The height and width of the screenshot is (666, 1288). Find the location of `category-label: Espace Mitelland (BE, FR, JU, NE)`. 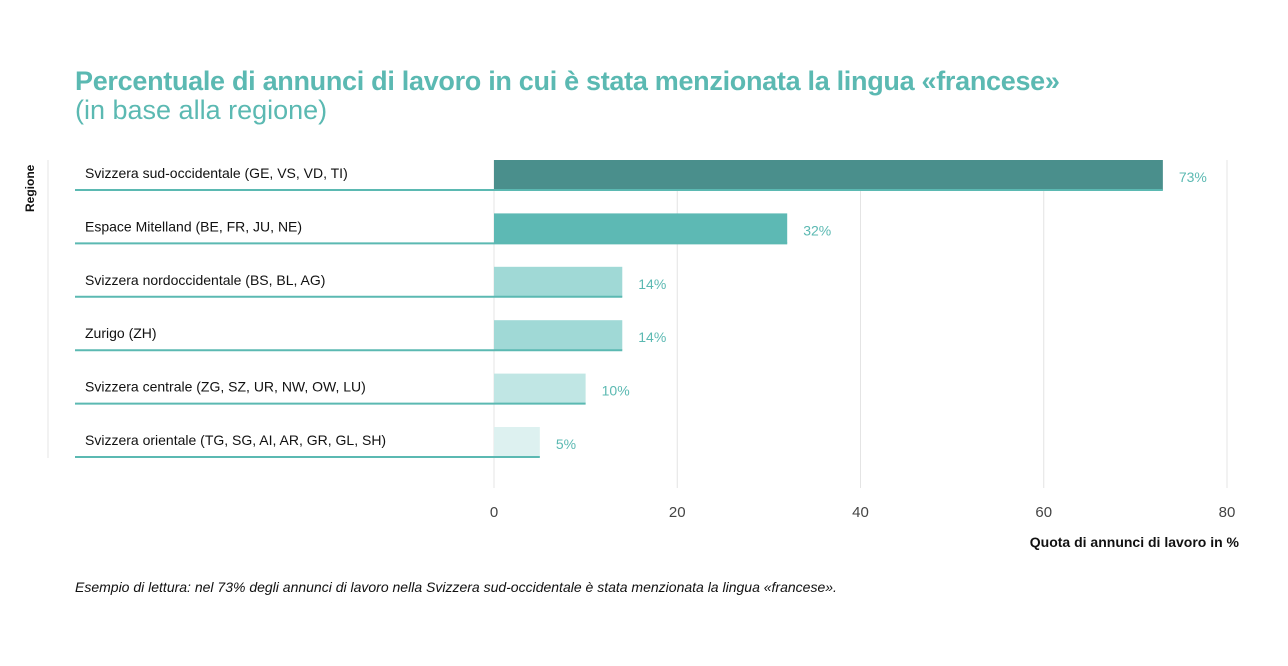

category-label: Espace Mitelland (BE, FR, JU, NE) is located at coordinates (193, 226).